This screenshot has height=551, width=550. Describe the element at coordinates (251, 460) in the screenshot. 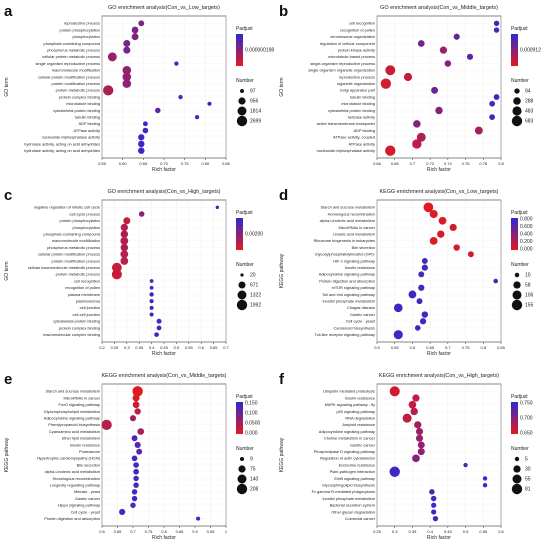

I see `size-legend-label: 9` at that location.